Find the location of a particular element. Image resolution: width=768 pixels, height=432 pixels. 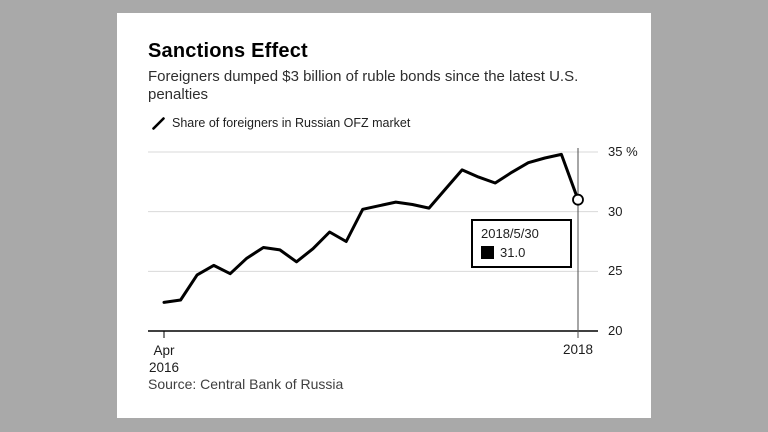

y-tick-label-25: 25 is located at coordinates (615, 271).